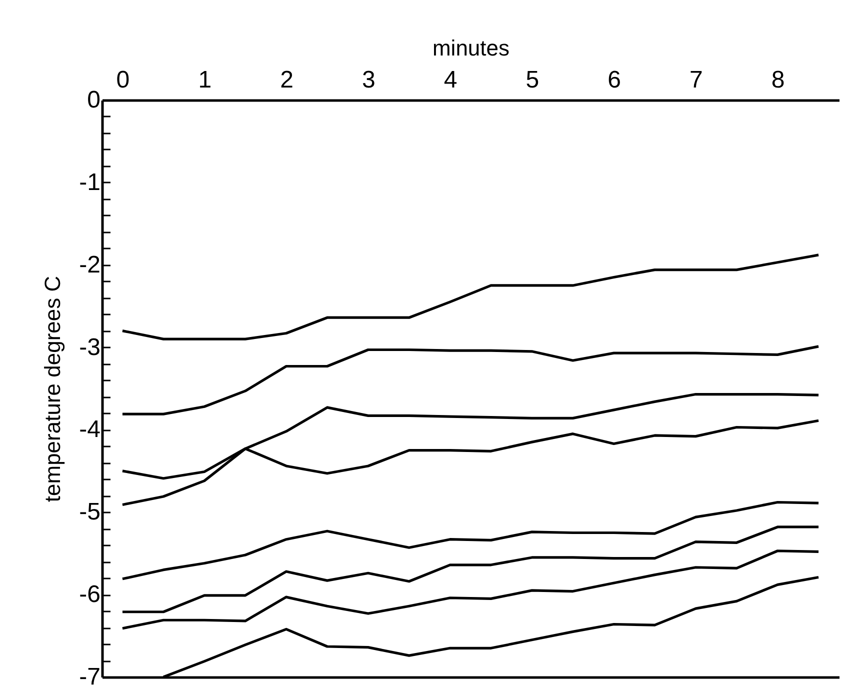 The height and width of the screenshot is (685, 849). Describe the element at coordinates (451, 80) in the screenshot. I see `x-tick-label: 4` at that location.